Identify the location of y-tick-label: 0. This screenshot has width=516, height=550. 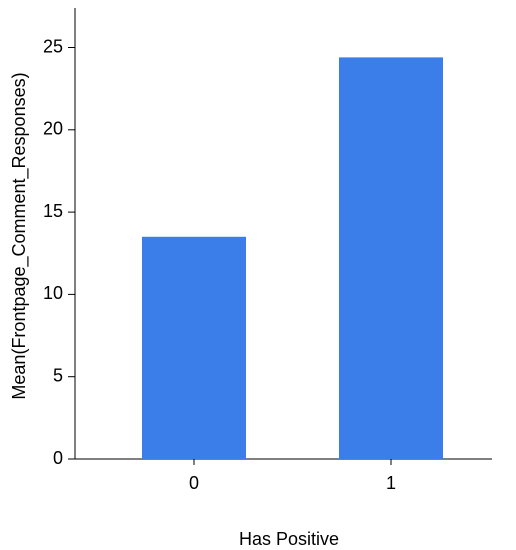
(58, 458).